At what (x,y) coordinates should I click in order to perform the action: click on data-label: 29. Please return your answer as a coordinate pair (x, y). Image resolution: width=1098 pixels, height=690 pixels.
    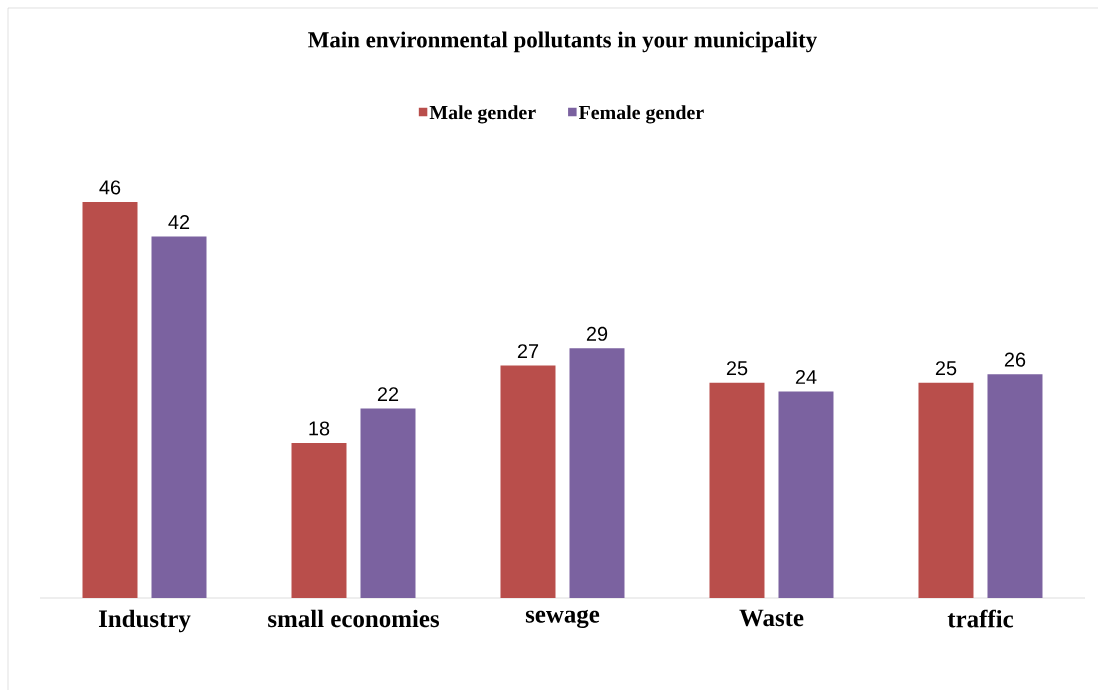
    Looking at the image, I should click on (597, 333).